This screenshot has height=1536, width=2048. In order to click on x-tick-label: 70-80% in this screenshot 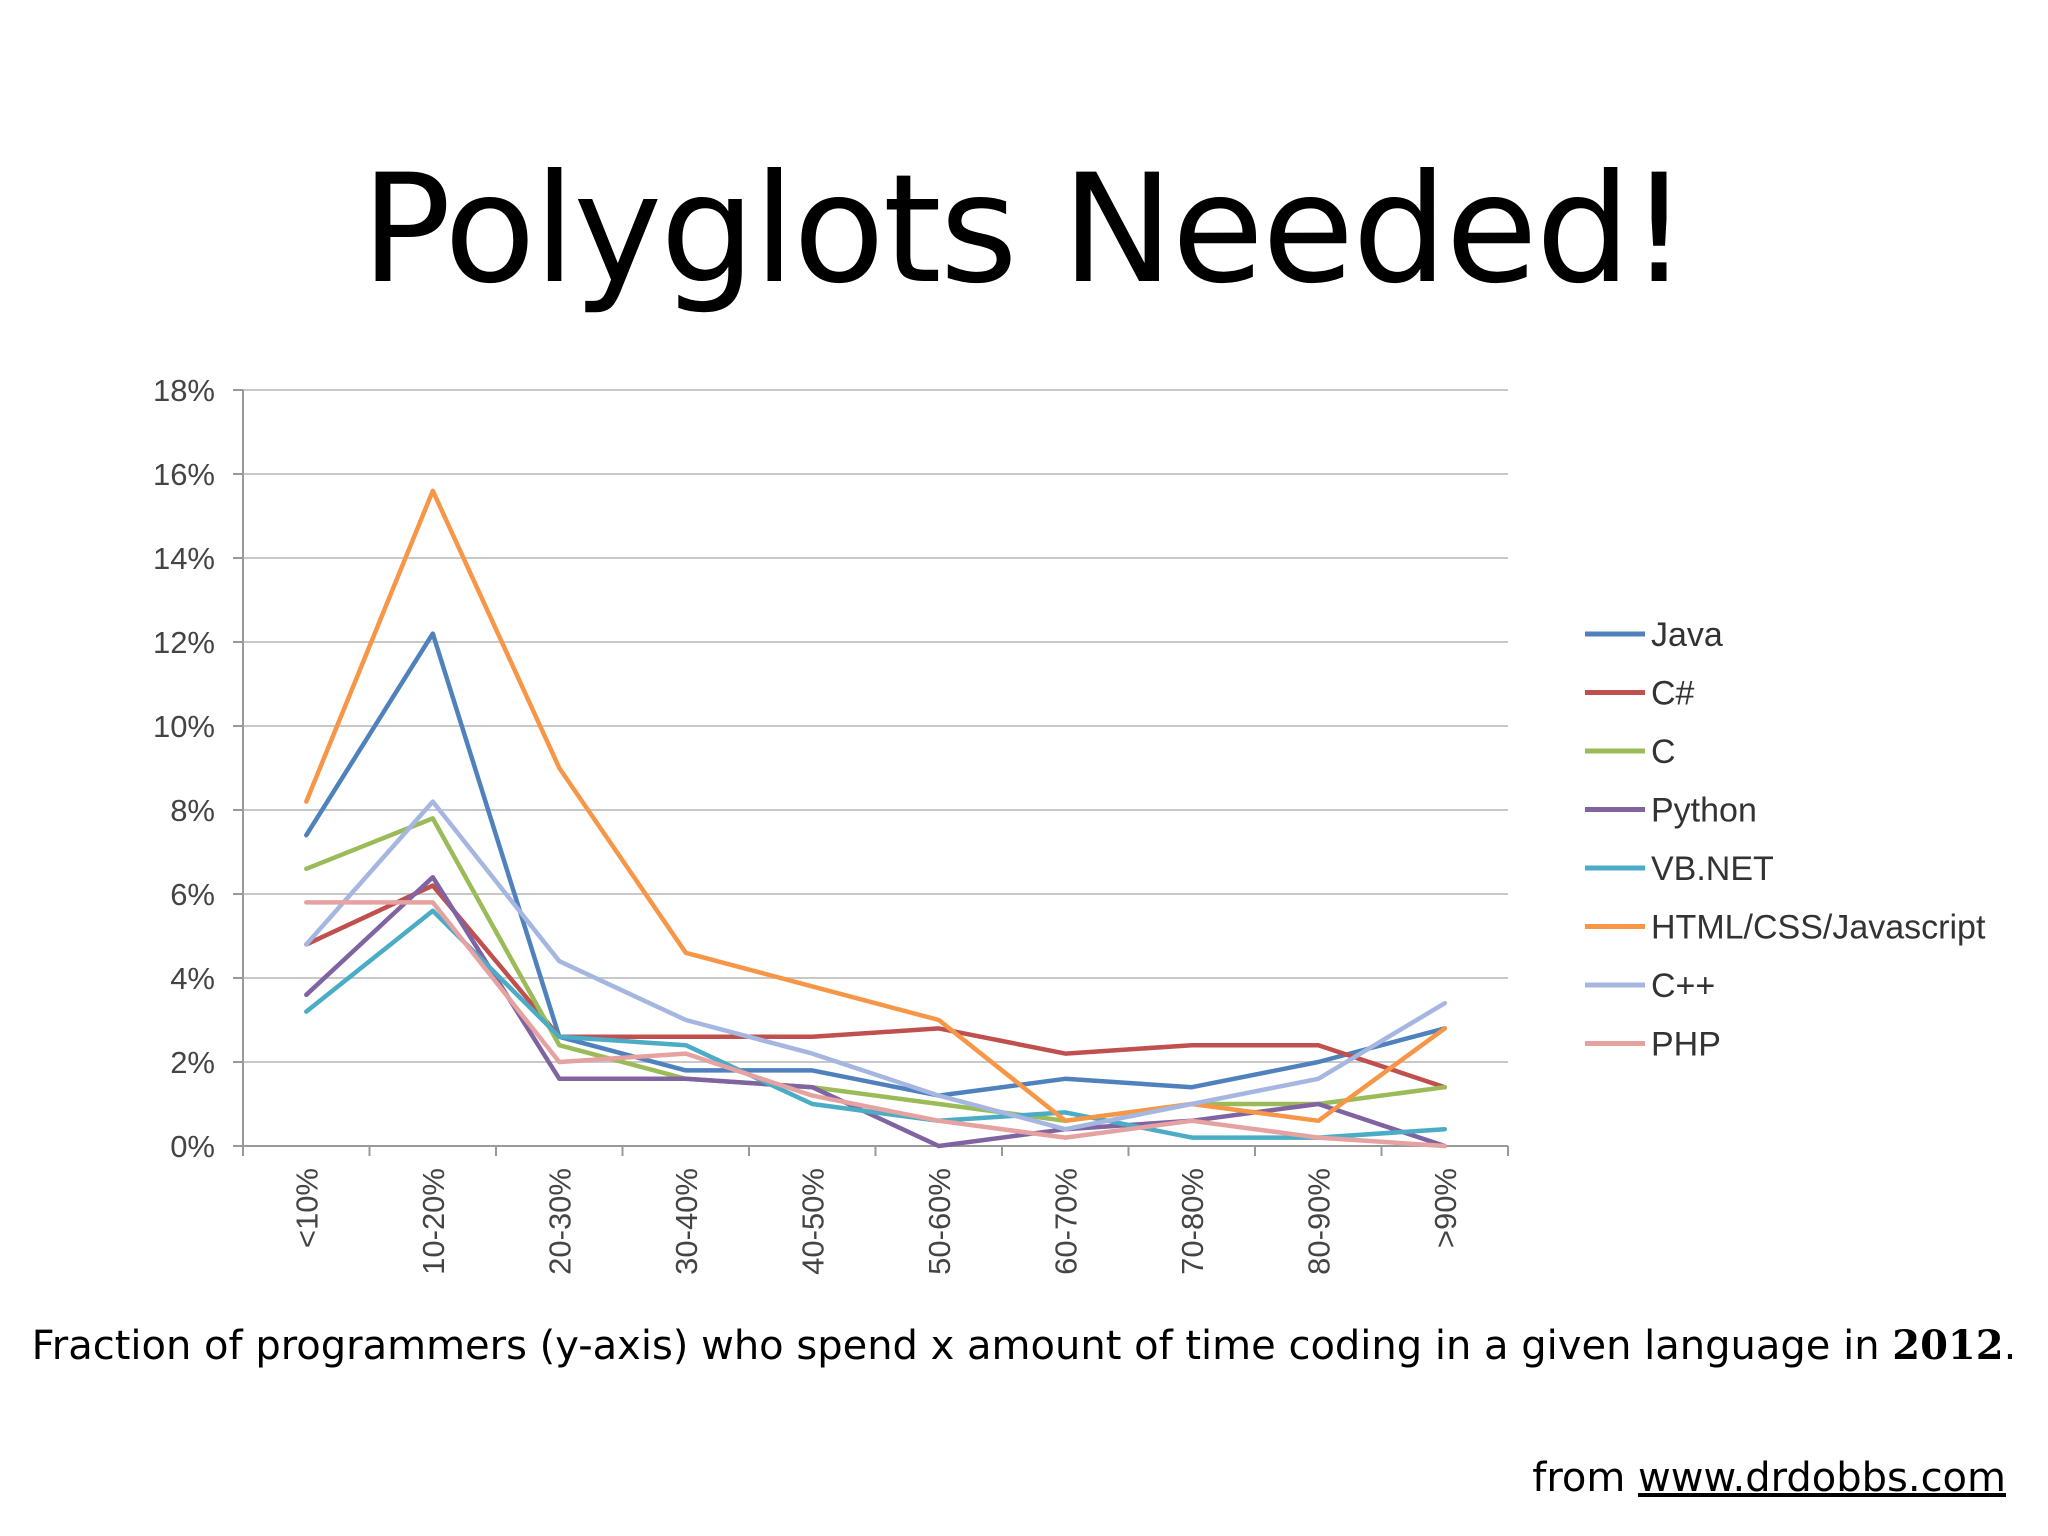, I will do `click(1192, 1221)`.